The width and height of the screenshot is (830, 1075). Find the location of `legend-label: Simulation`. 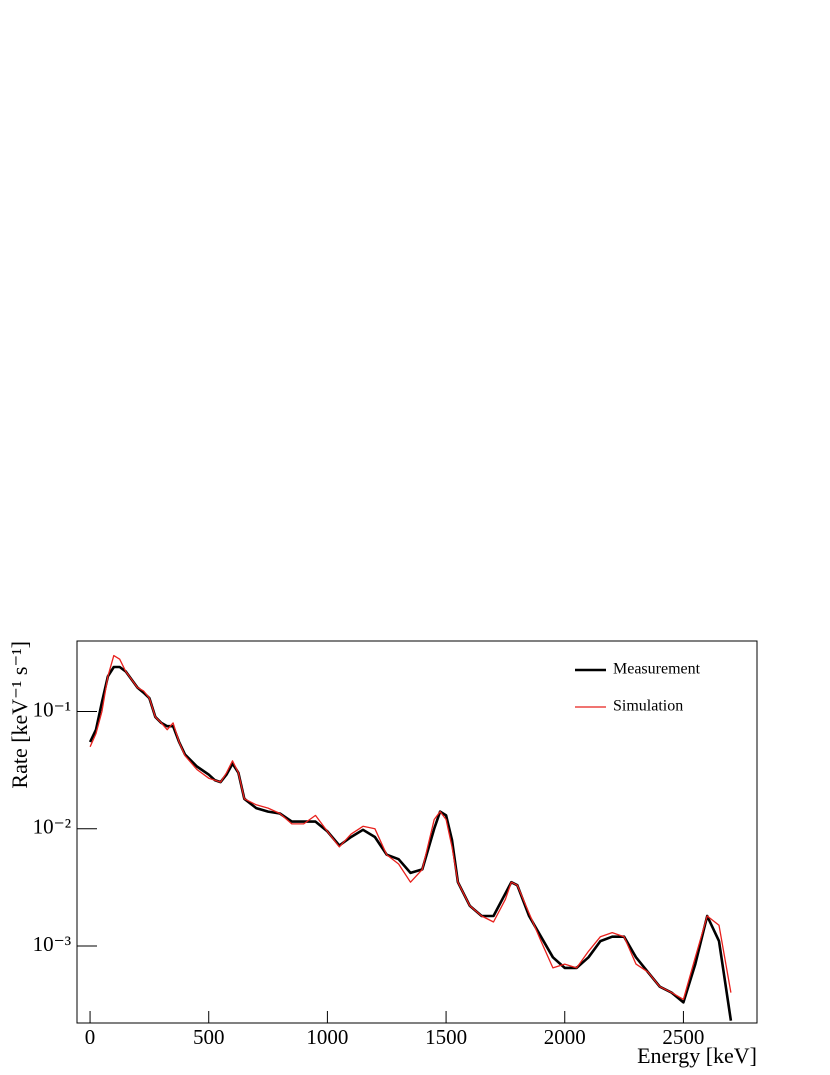

legend-label: Simulation is located at coordinates (648, 706).